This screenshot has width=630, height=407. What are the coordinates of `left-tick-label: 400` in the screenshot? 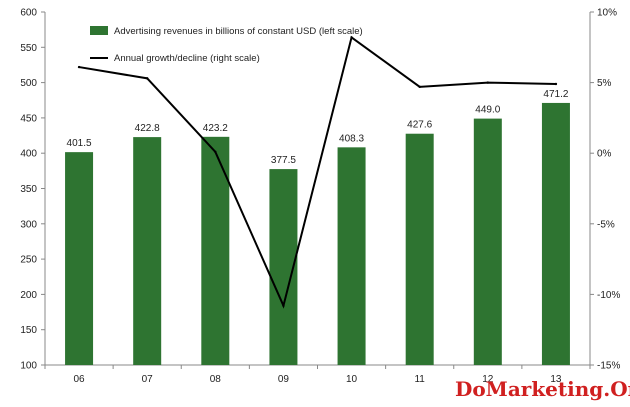 It's located at (28, 154).